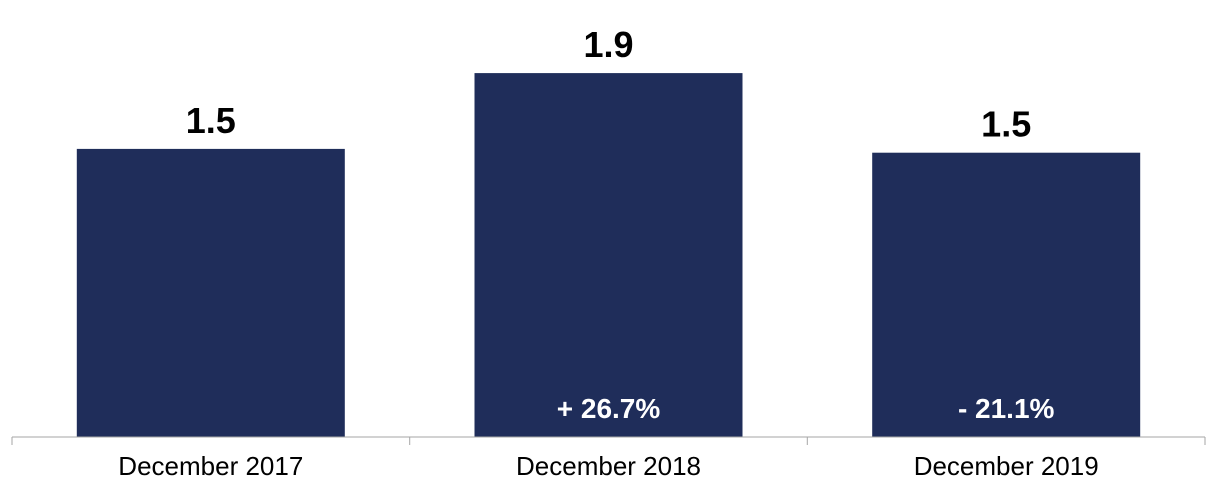  I want to click on bar-value-label-1: 1.5, so click(211, 120).